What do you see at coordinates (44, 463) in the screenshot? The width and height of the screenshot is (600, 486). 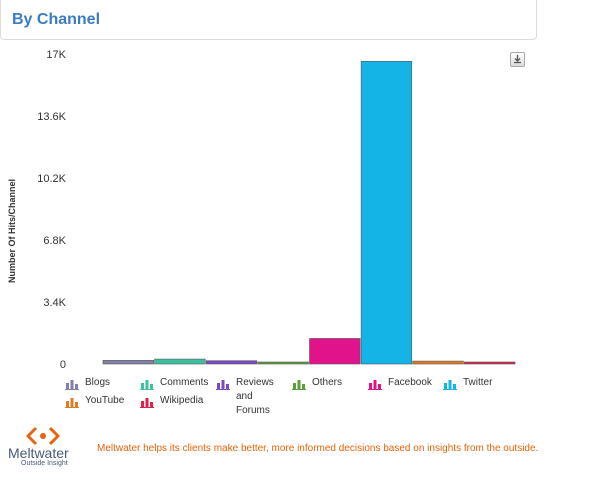 I see `logo-tagline: Outside Insight` at bounding box center [44, 463].